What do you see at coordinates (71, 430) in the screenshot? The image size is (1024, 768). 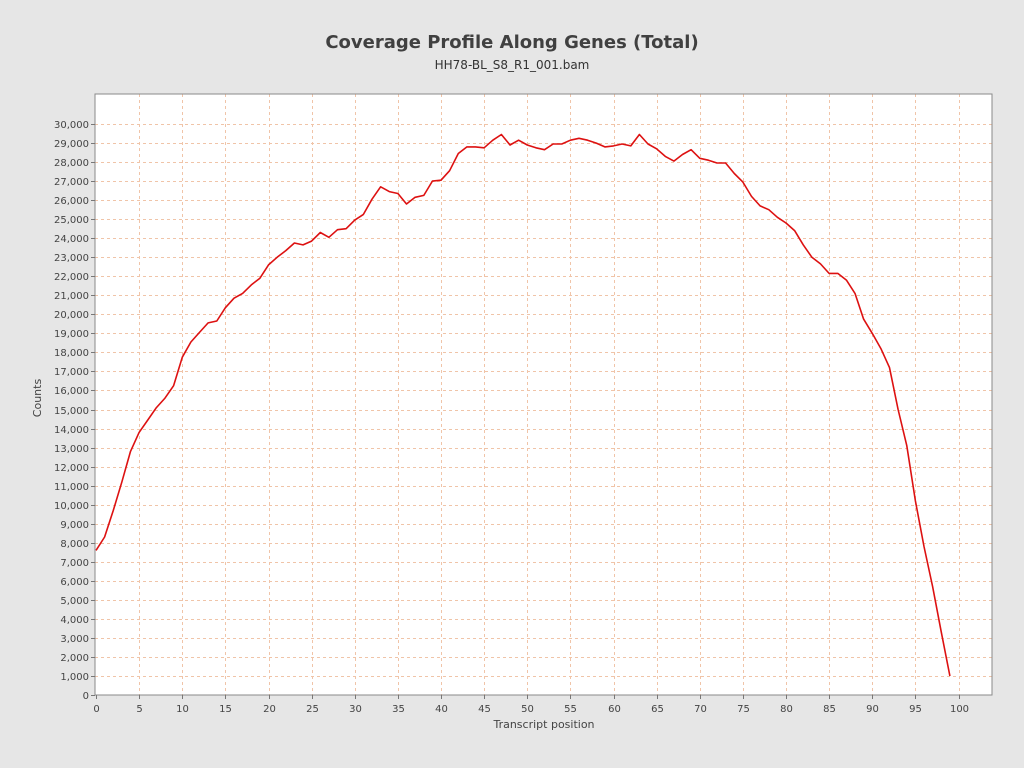 I see `y-tick-label: 14,000` at bounding box center [71, 430].